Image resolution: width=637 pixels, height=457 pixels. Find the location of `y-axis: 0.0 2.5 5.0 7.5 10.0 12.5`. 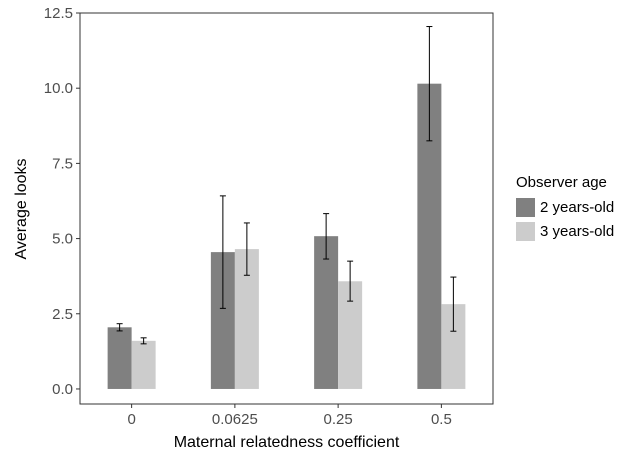

y-axis: 0.0 2.5 5.0 7.5 10.0 12.5 is located at coordinates (62, 201).